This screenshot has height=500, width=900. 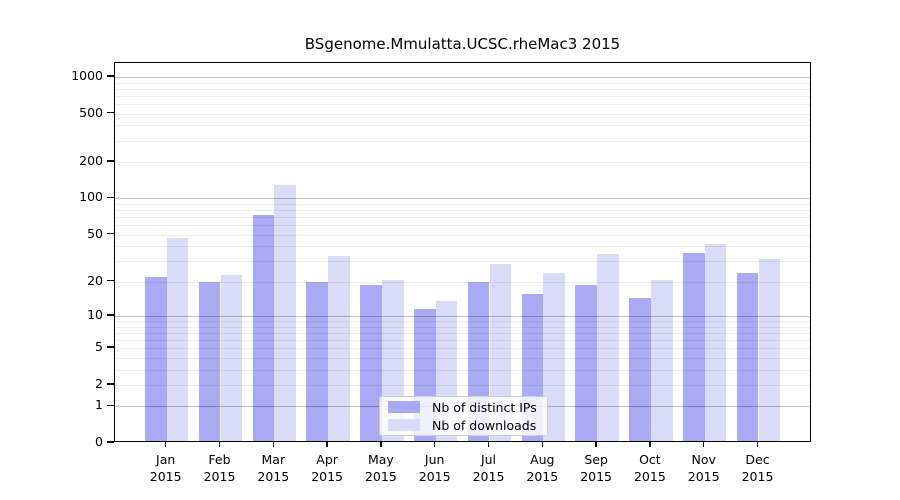 What do you see at coordinates (661, 360) in the screenshot?
I see `bar-downloads-oct` at bounding box center [661, 360].